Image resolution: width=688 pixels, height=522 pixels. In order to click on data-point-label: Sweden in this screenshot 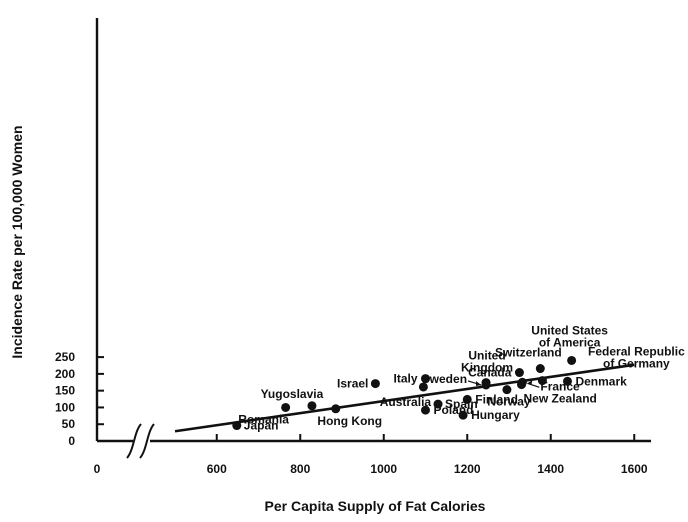, I will do `click(444, 379)`.